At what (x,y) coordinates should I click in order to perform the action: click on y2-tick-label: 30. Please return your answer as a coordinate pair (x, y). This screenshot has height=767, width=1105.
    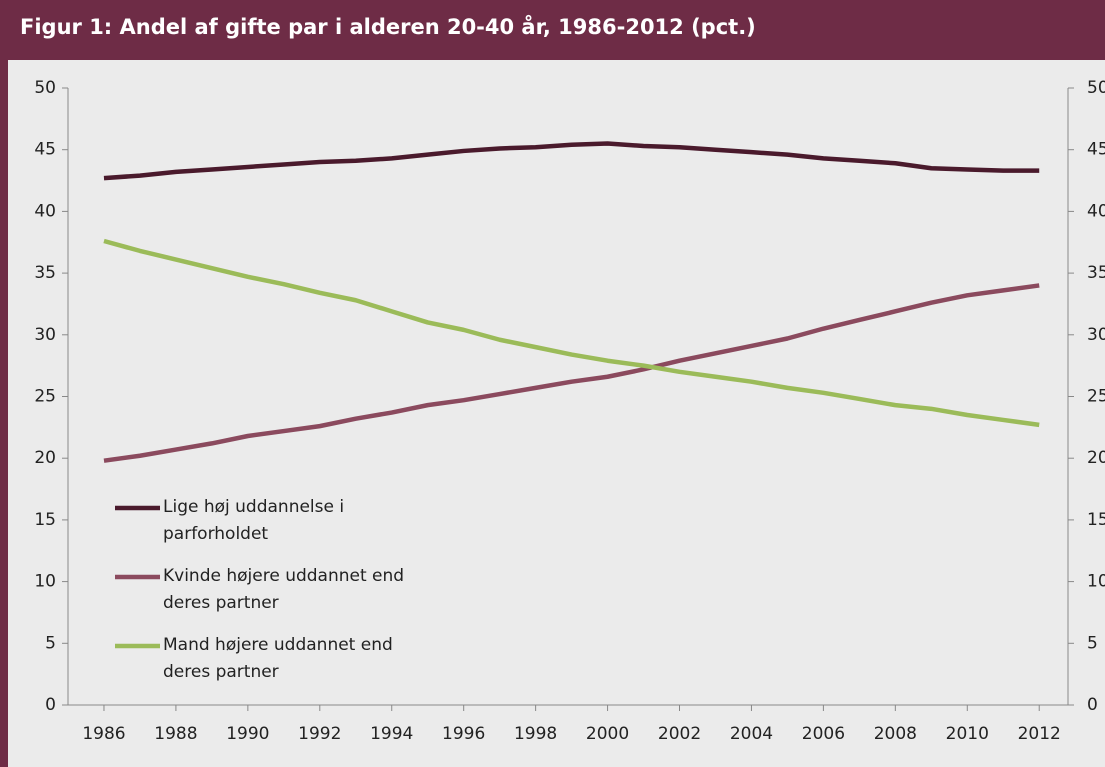
    Looking at the image, I should click on (1096, 335).